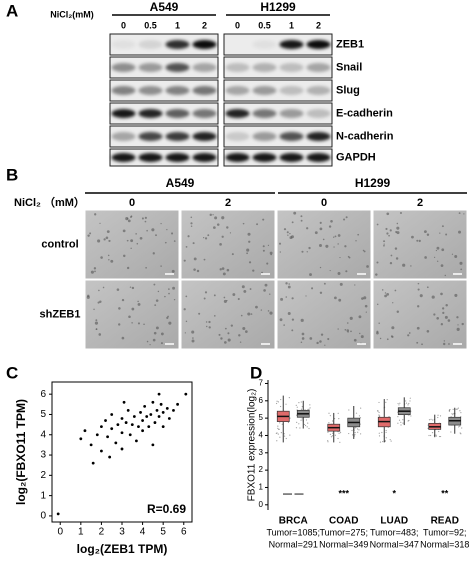  Describe the element at coordinates (264, 25) in the screenshot. I see `dose: 0.5` at that location.